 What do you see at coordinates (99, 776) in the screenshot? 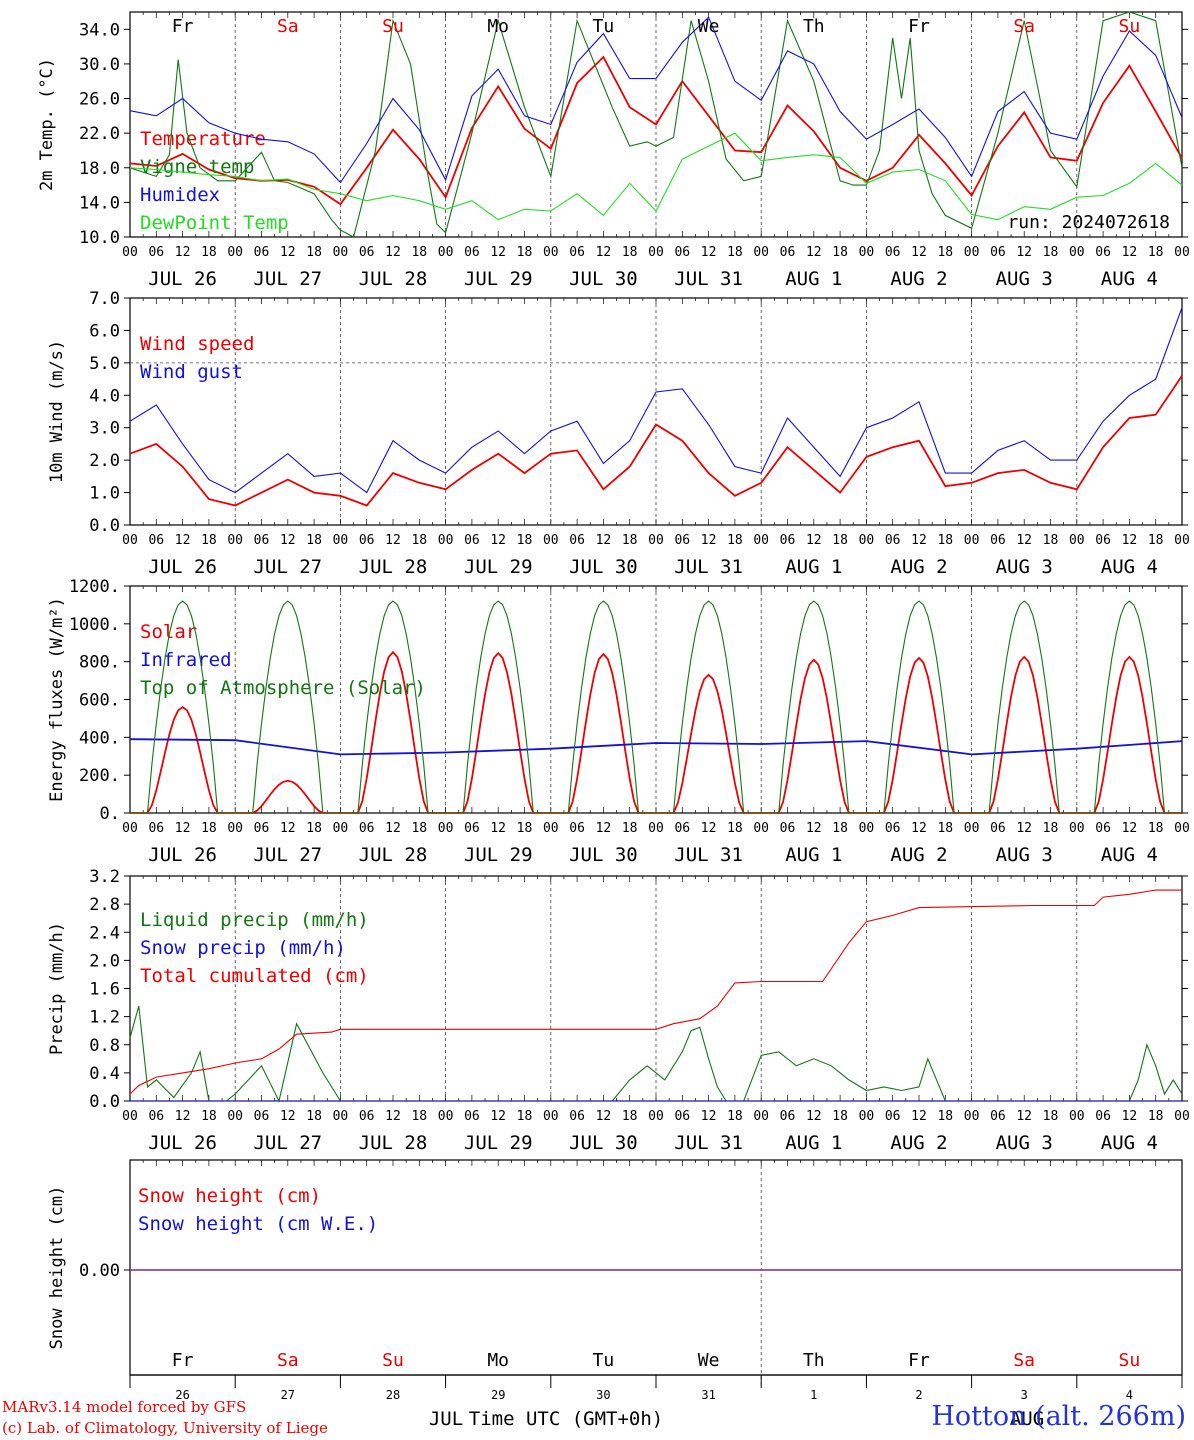
I see `panel-2-ytick-label: 200.` at bounding box center [99, 776].